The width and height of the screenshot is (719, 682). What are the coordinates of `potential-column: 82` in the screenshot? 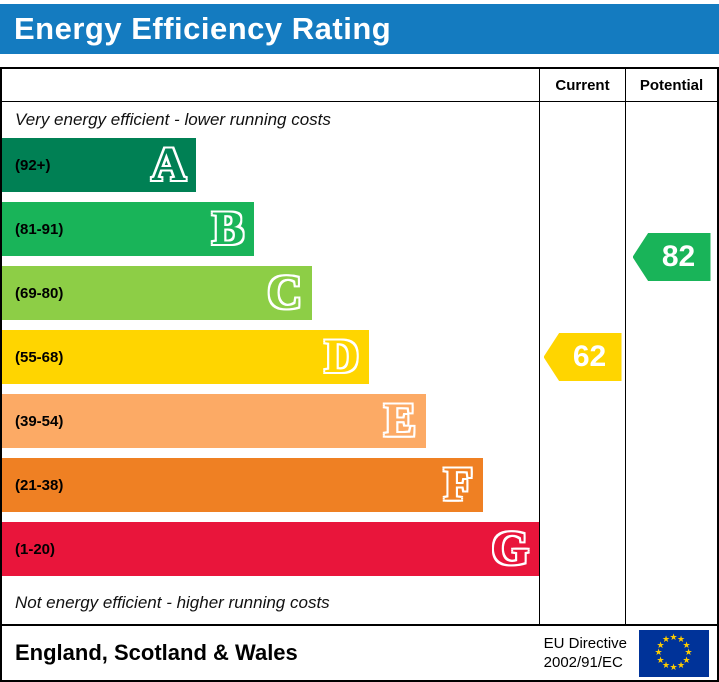 It's located at (671, 363).